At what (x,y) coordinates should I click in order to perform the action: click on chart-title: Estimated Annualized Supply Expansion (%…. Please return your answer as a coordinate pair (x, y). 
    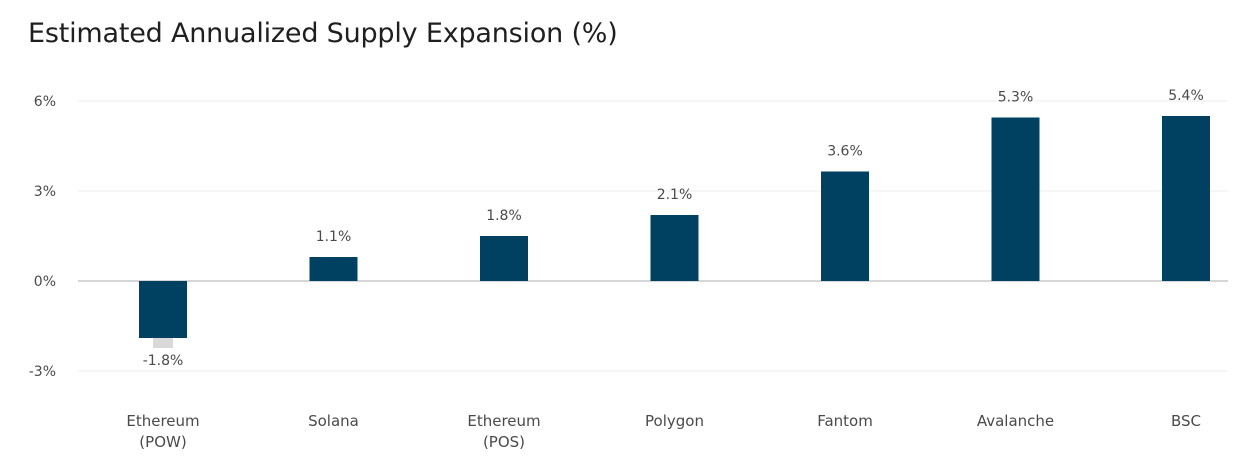
    Looking at the image, I should click on (323, 33).